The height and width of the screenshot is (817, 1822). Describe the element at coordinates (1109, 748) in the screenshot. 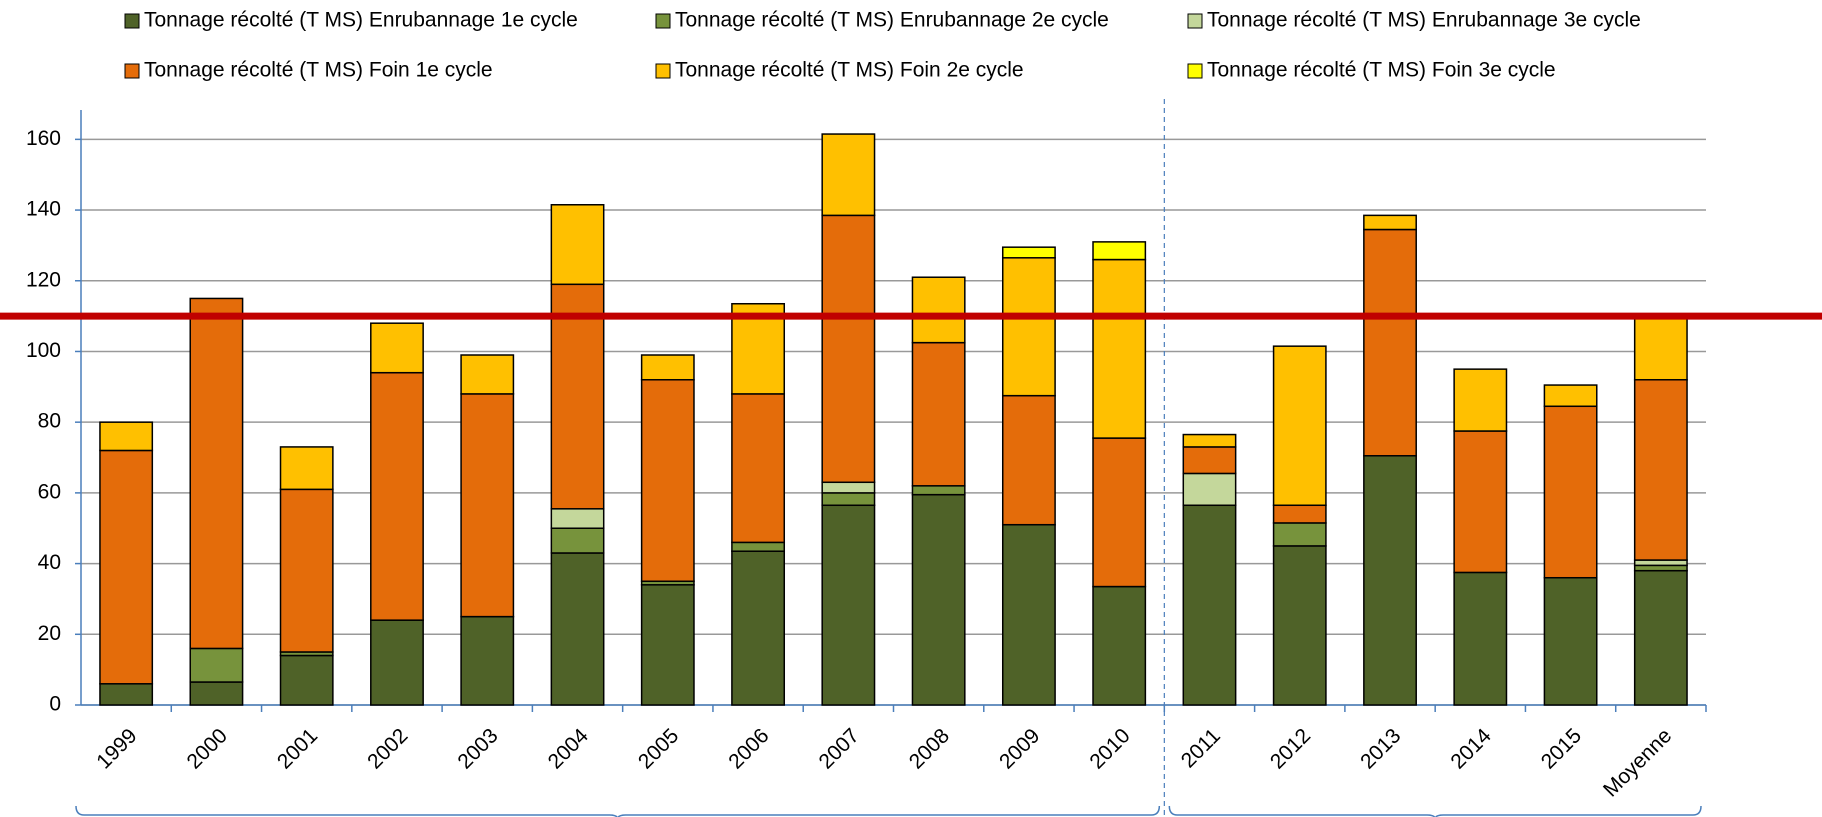

I see `x-tick-label: 2010` at that location.